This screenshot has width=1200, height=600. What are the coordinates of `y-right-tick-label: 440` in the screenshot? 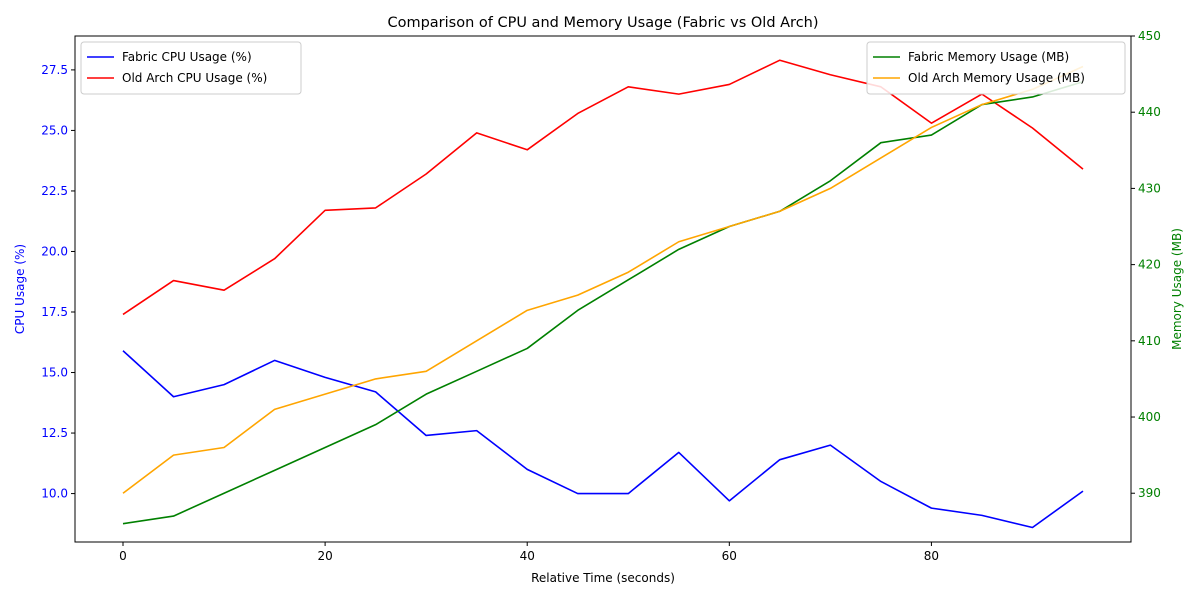 It's located at (1149, 112).